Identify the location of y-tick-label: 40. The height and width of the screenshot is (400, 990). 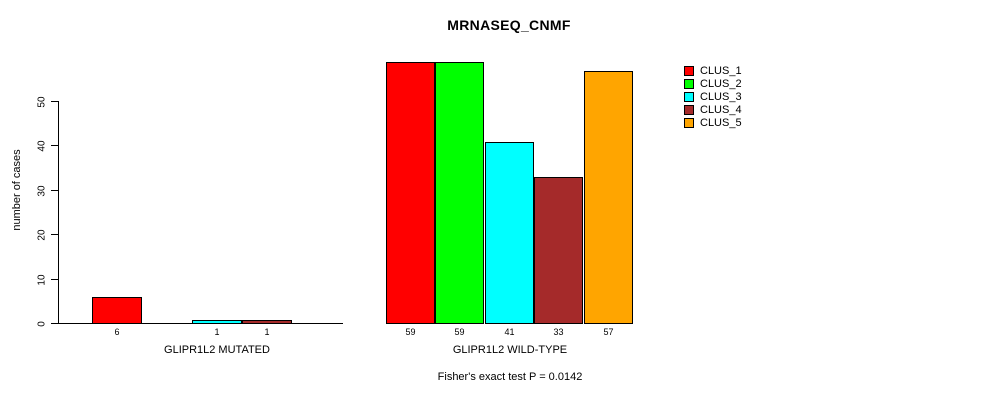
(42, 145).